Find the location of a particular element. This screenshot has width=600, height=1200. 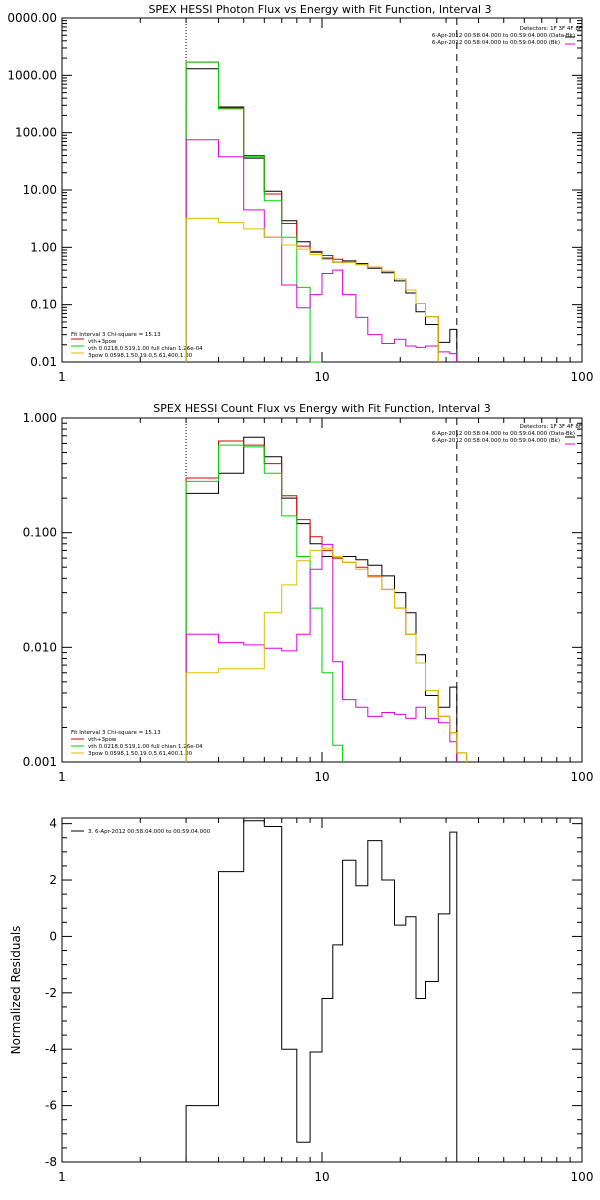

count-flux-y-tick-label: 0.100 is located at coordinates (40, 533).